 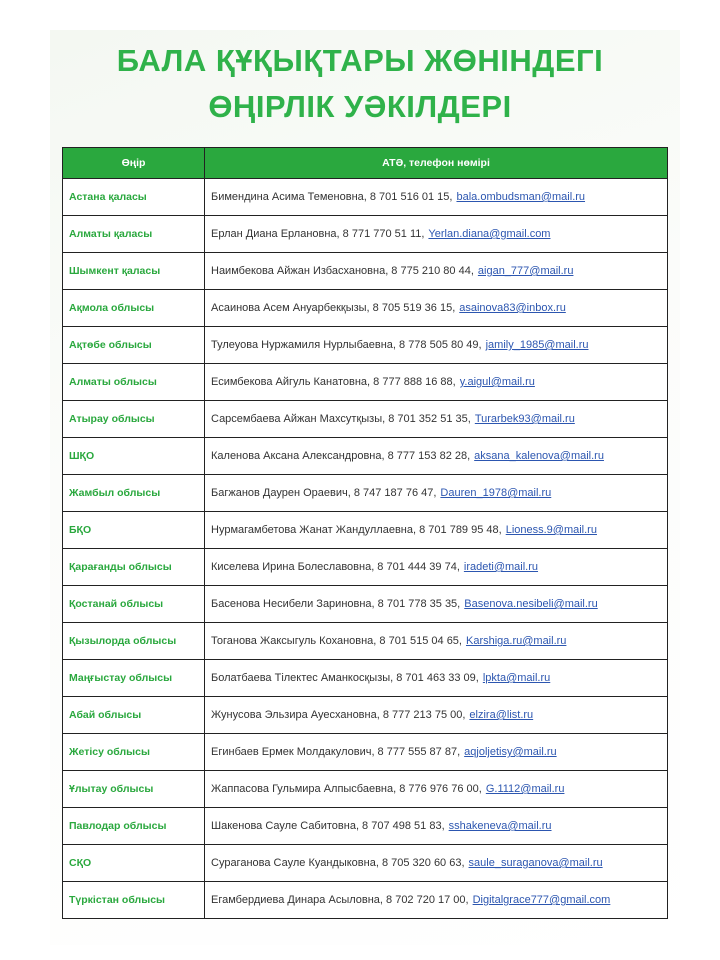 I want to click on email-link: elzira@list.ru, so click(x=501, y=715).